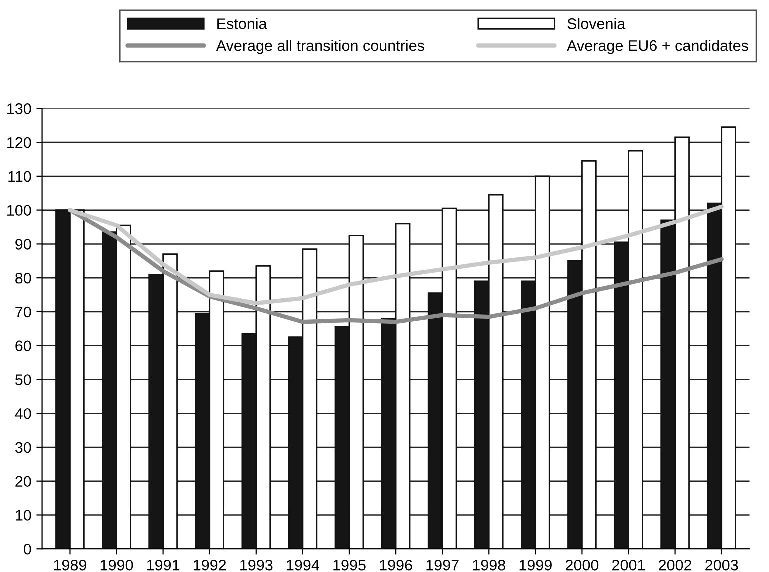 The width and height of the screenshot is (769, 572). What do you see at coordinates (28, 549) in the screenshot?
I see `y-tick-label: 0` at bounding box center [28, 549].